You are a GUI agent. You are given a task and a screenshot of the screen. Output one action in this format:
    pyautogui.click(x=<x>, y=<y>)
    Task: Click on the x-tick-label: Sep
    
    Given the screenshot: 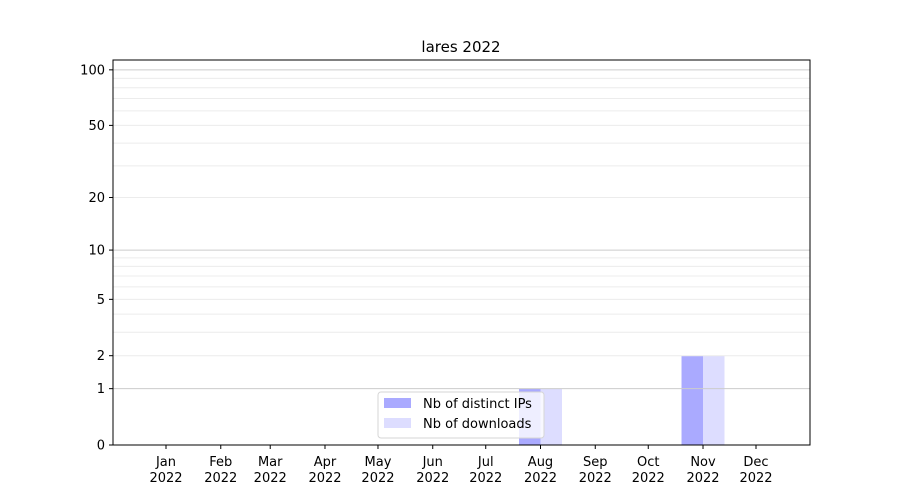 What is the action you would take?
    pyautogui.click(x=595, y=462)
    